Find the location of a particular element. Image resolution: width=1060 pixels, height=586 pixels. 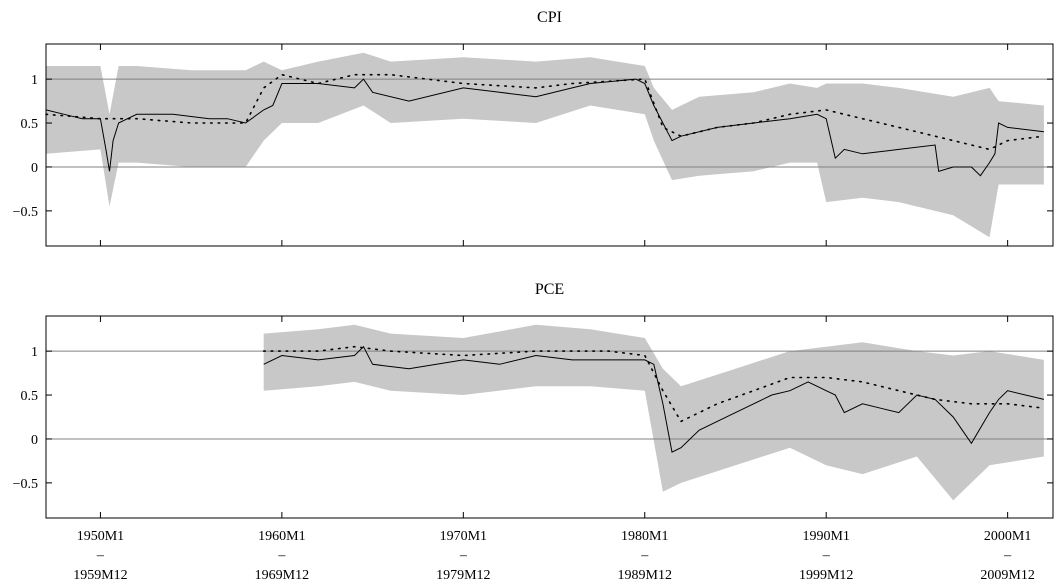

pce-ytick-label: 0.5 is located at coordinates (30, 396).